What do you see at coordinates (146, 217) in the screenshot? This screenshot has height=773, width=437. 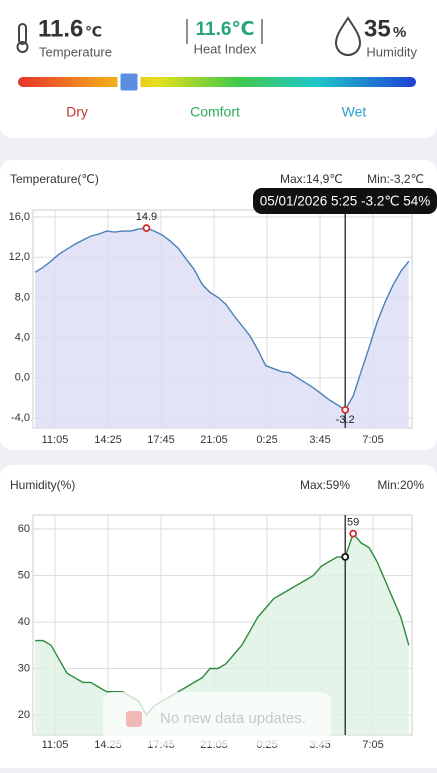 I see `max-value-label: 14.9` at bounding box center [146, 217].